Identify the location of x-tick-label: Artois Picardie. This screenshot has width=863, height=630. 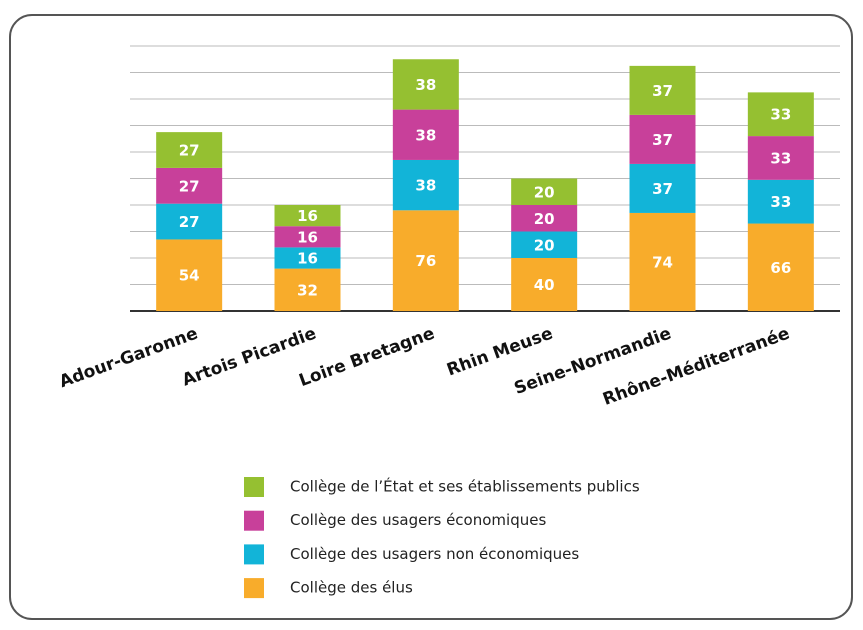
(249, 357).